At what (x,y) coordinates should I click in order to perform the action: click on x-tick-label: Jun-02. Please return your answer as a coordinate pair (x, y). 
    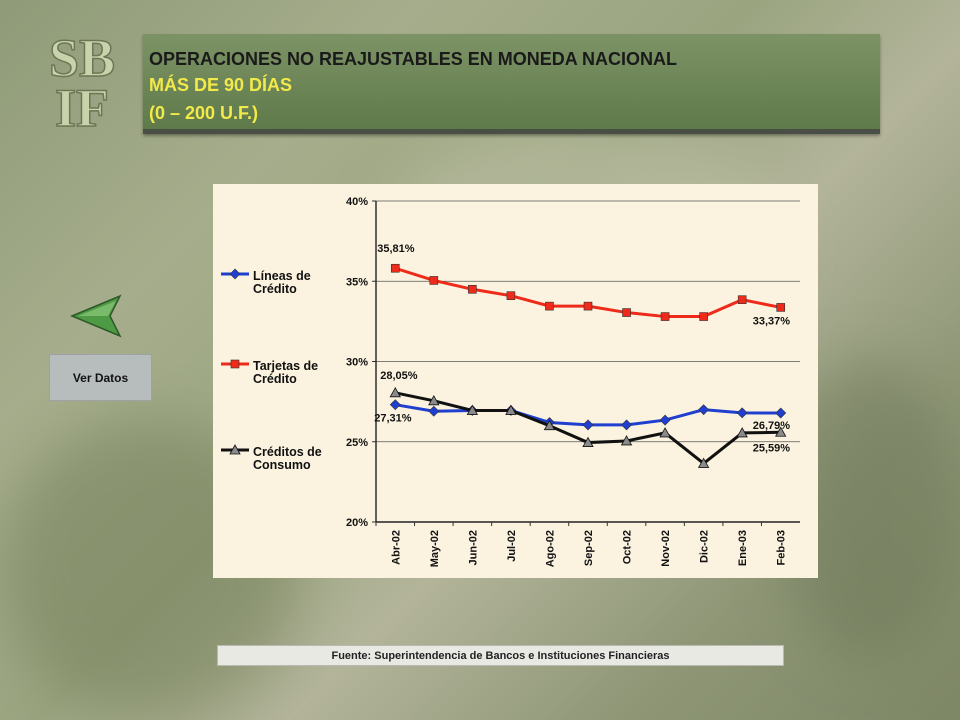
    Looking at the image, I should click on (473, 547).